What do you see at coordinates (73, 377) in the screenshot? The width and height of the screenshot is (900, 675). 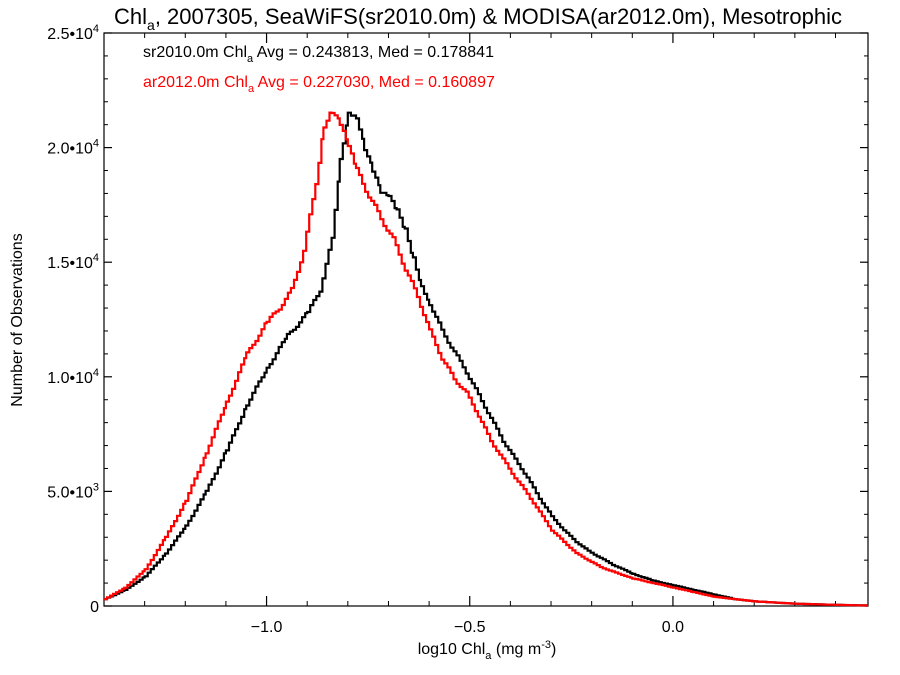 I see `y-tick-label: 1.0•104` at bounding box center [73, 377].